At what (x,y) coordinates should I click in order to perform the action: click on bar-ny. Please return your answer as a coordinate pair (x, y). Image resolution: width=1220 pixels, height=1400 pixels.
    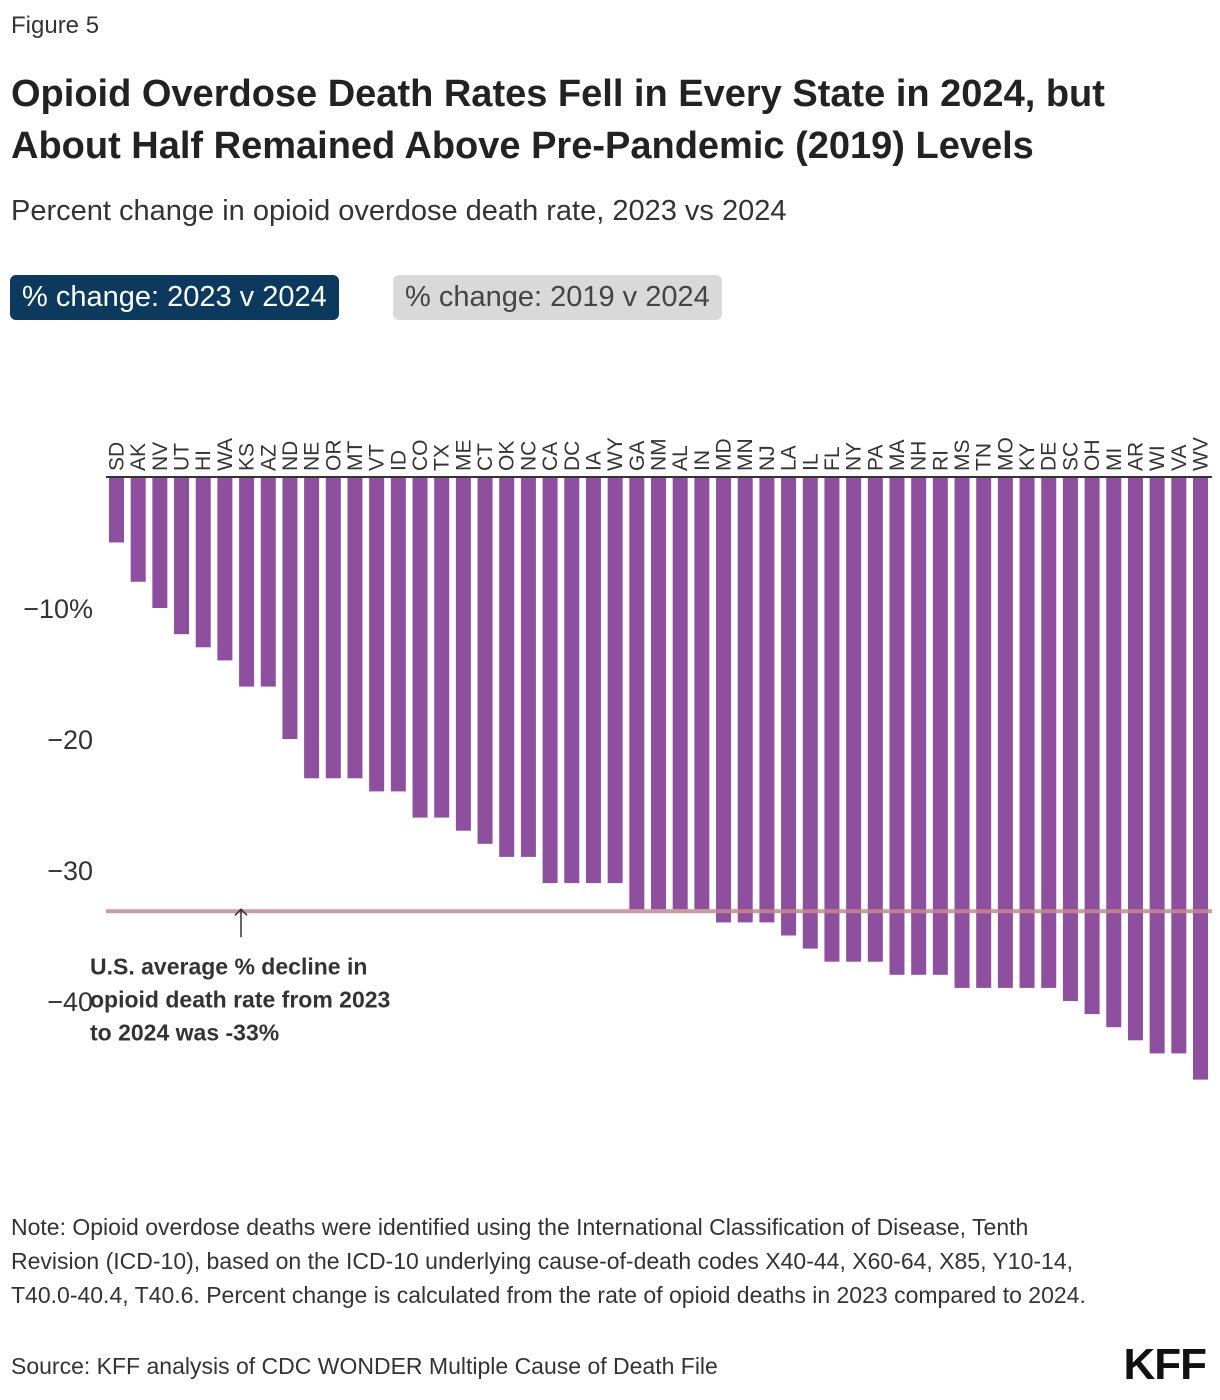
    Looking at the image, I should click on (854, 719).